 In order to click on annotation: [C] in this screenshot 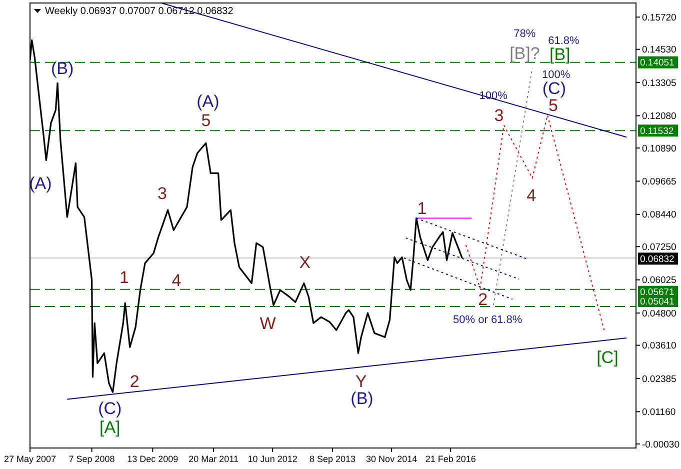, I will do `click(607, 357)`.